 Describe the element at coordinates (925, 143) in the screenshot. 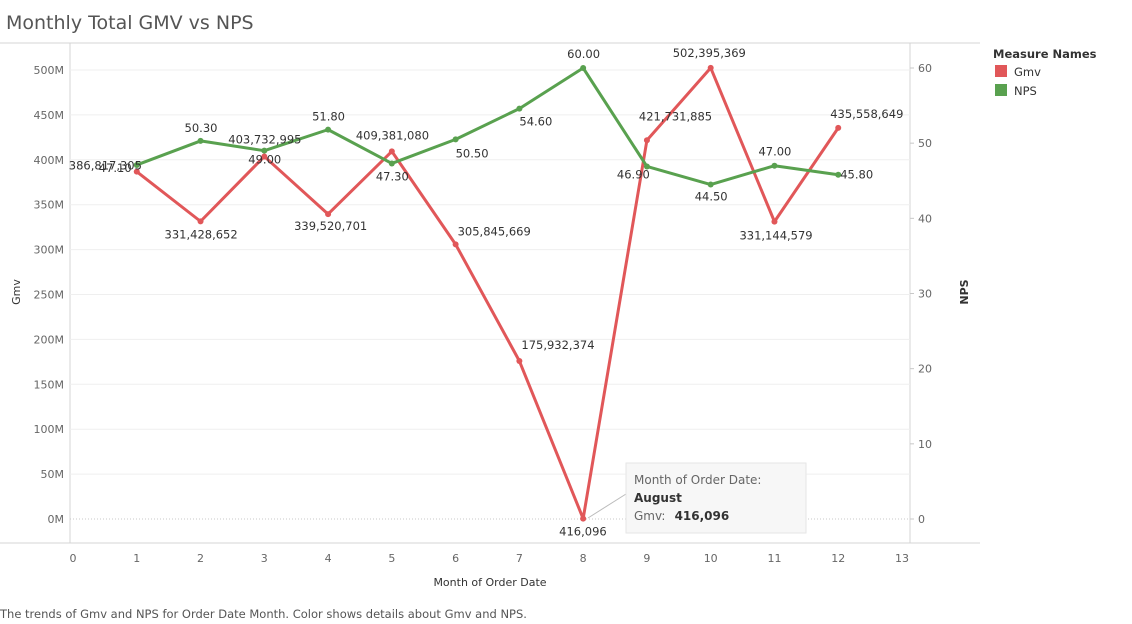

I see `y-right-tick-label: 50` at that location.